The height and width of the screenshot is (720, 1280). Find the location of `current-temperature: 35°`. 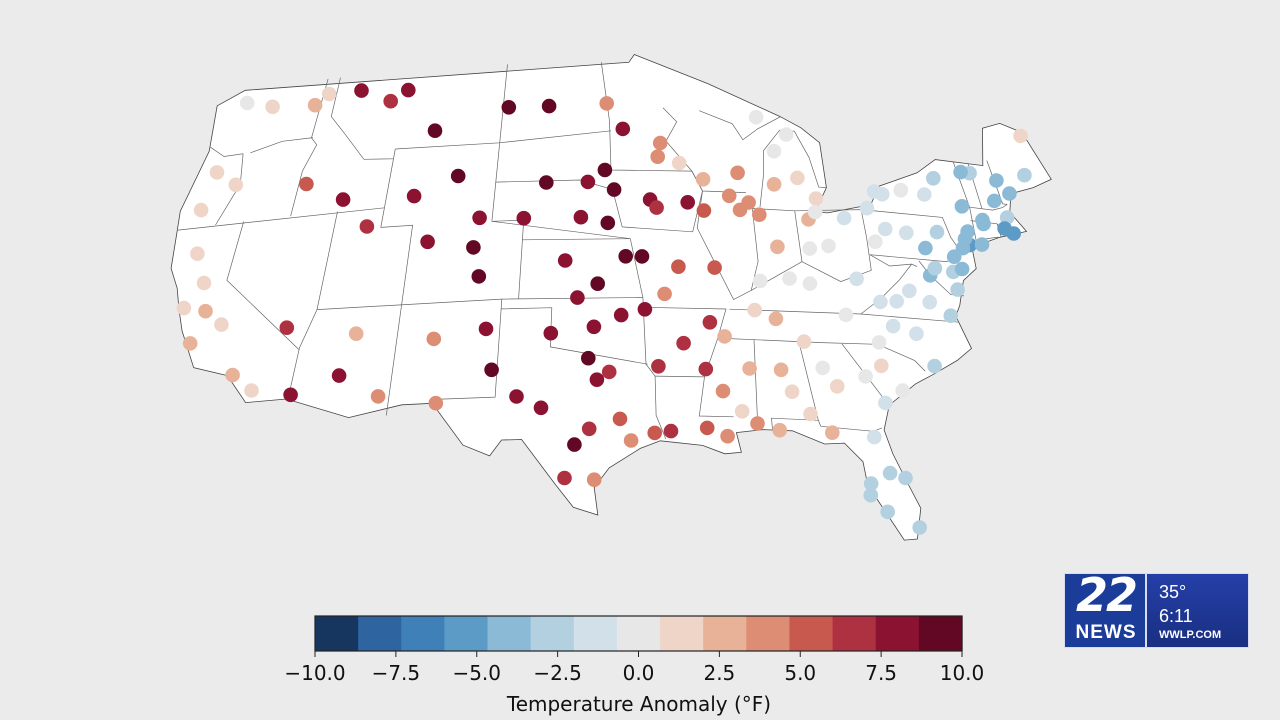

current-temperature: 35° is located at coordinates (1173, 592).